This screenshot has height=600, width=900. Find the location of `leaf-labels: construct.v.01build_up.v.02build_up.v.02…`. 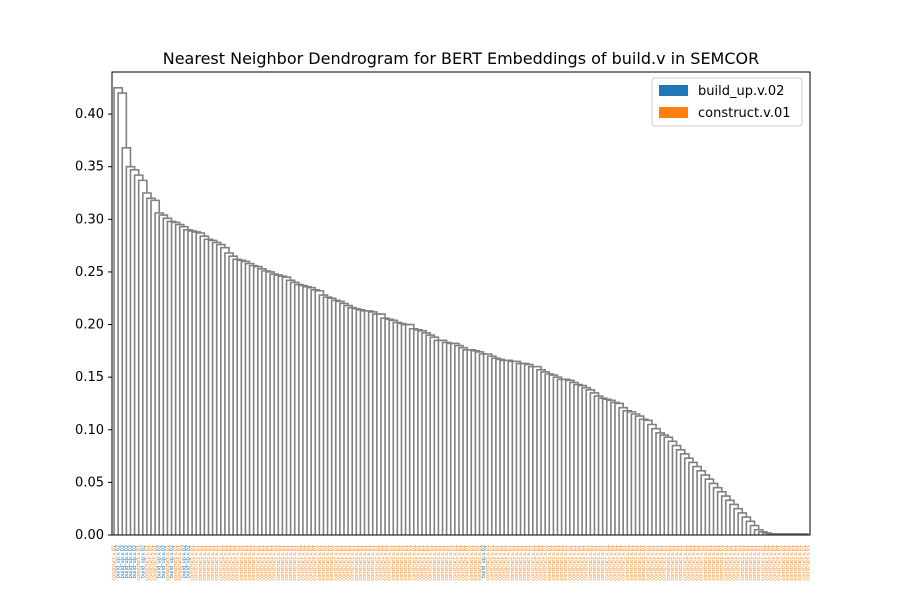

leaf-labels: construct.v.01build_up.v.02build_up.v.02… is located at coordinates (462, 563).